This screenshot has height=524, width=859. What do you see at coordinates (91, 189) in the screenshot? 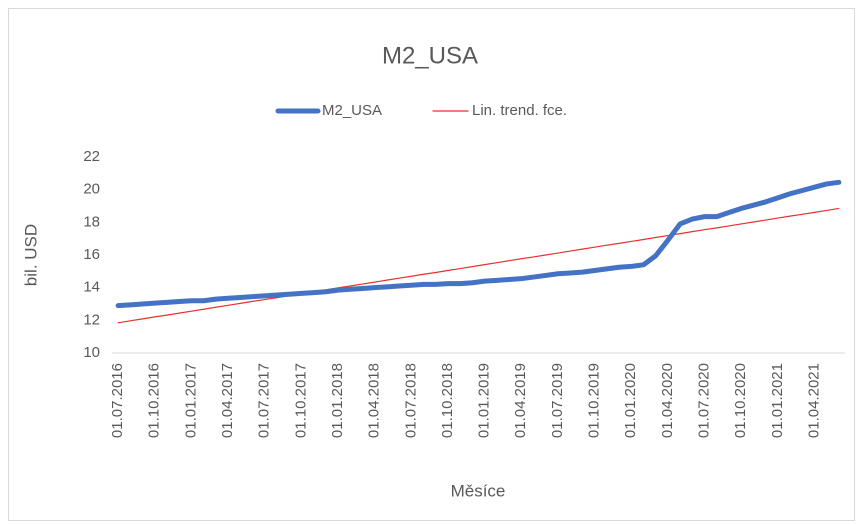
I see `y-tick-label: 20` at bounding box center [91, 189].